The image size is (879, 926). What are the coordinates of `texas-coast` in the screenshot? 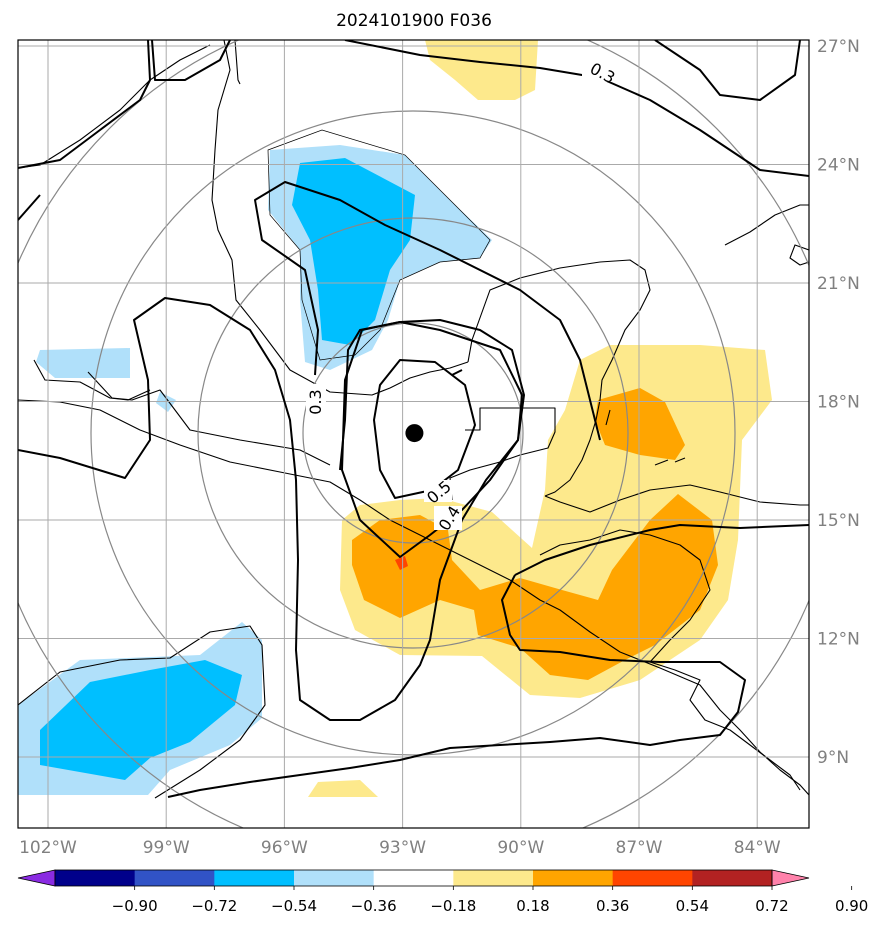 It's located at (237, 62).